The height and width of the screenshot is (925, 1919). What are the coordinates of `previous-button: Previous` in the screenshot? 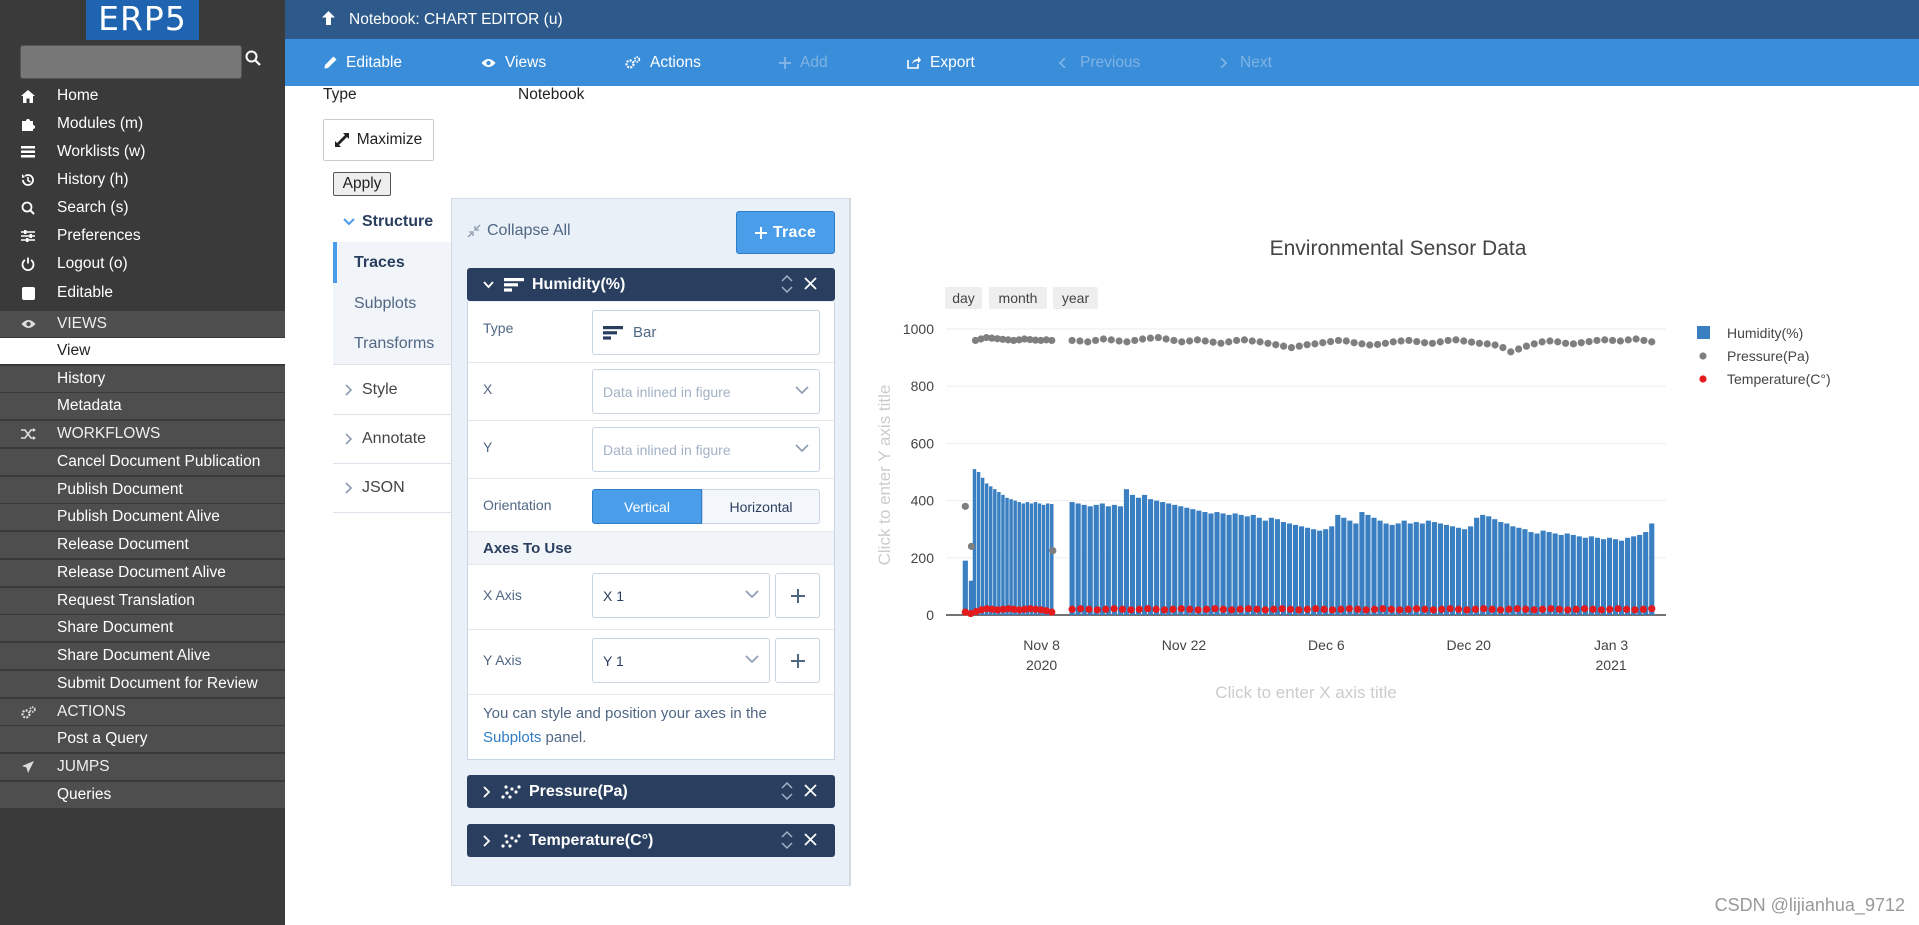 It's located at (1099, 62).